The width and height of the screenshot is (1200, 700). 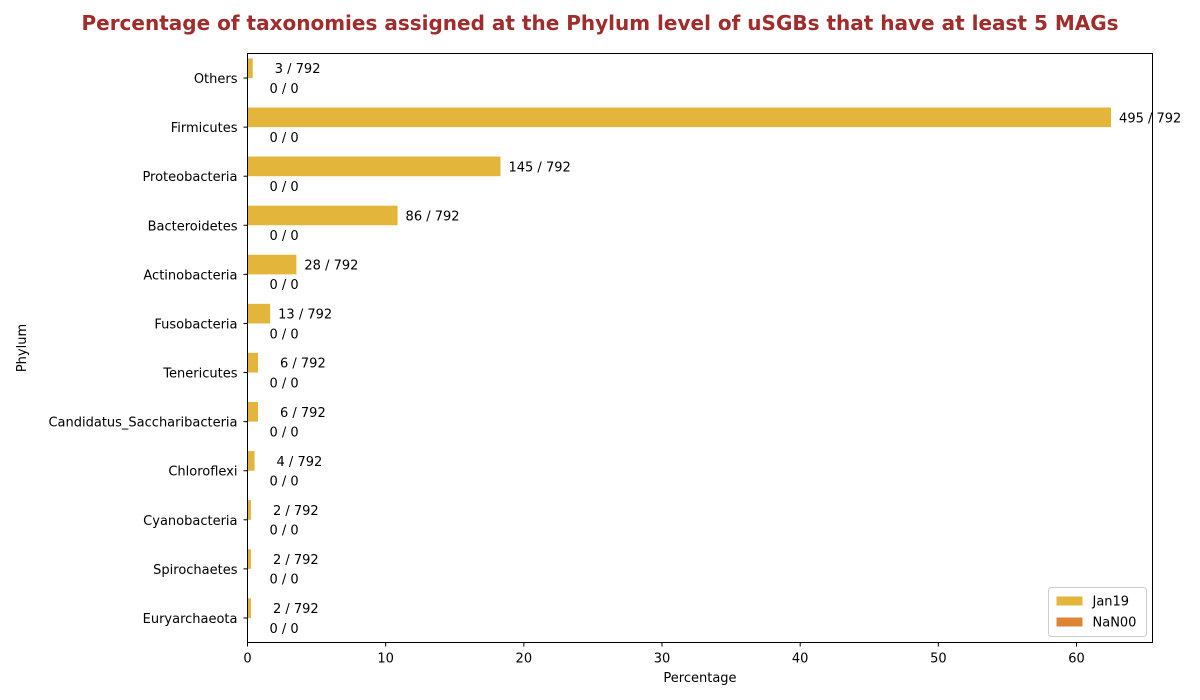 What do you see at coordinates (699, 678) in the screenshot?
I see `x-axis-label: Percentage` at bounding box center [699, 678].